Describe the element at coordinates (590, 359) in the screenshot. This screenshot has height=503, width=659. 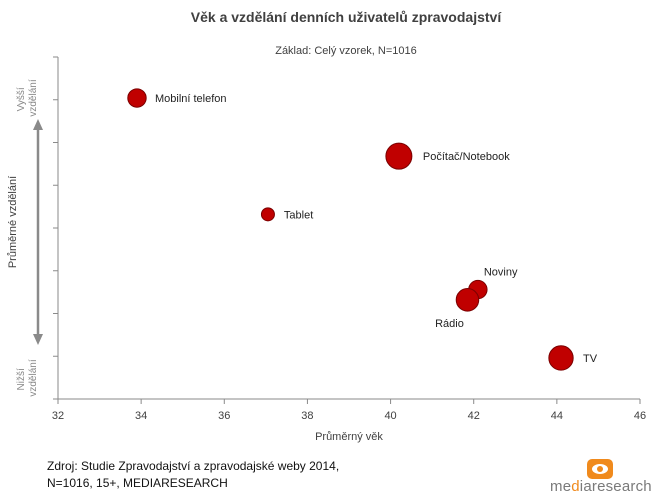
I see `point-label: TV` at that location.